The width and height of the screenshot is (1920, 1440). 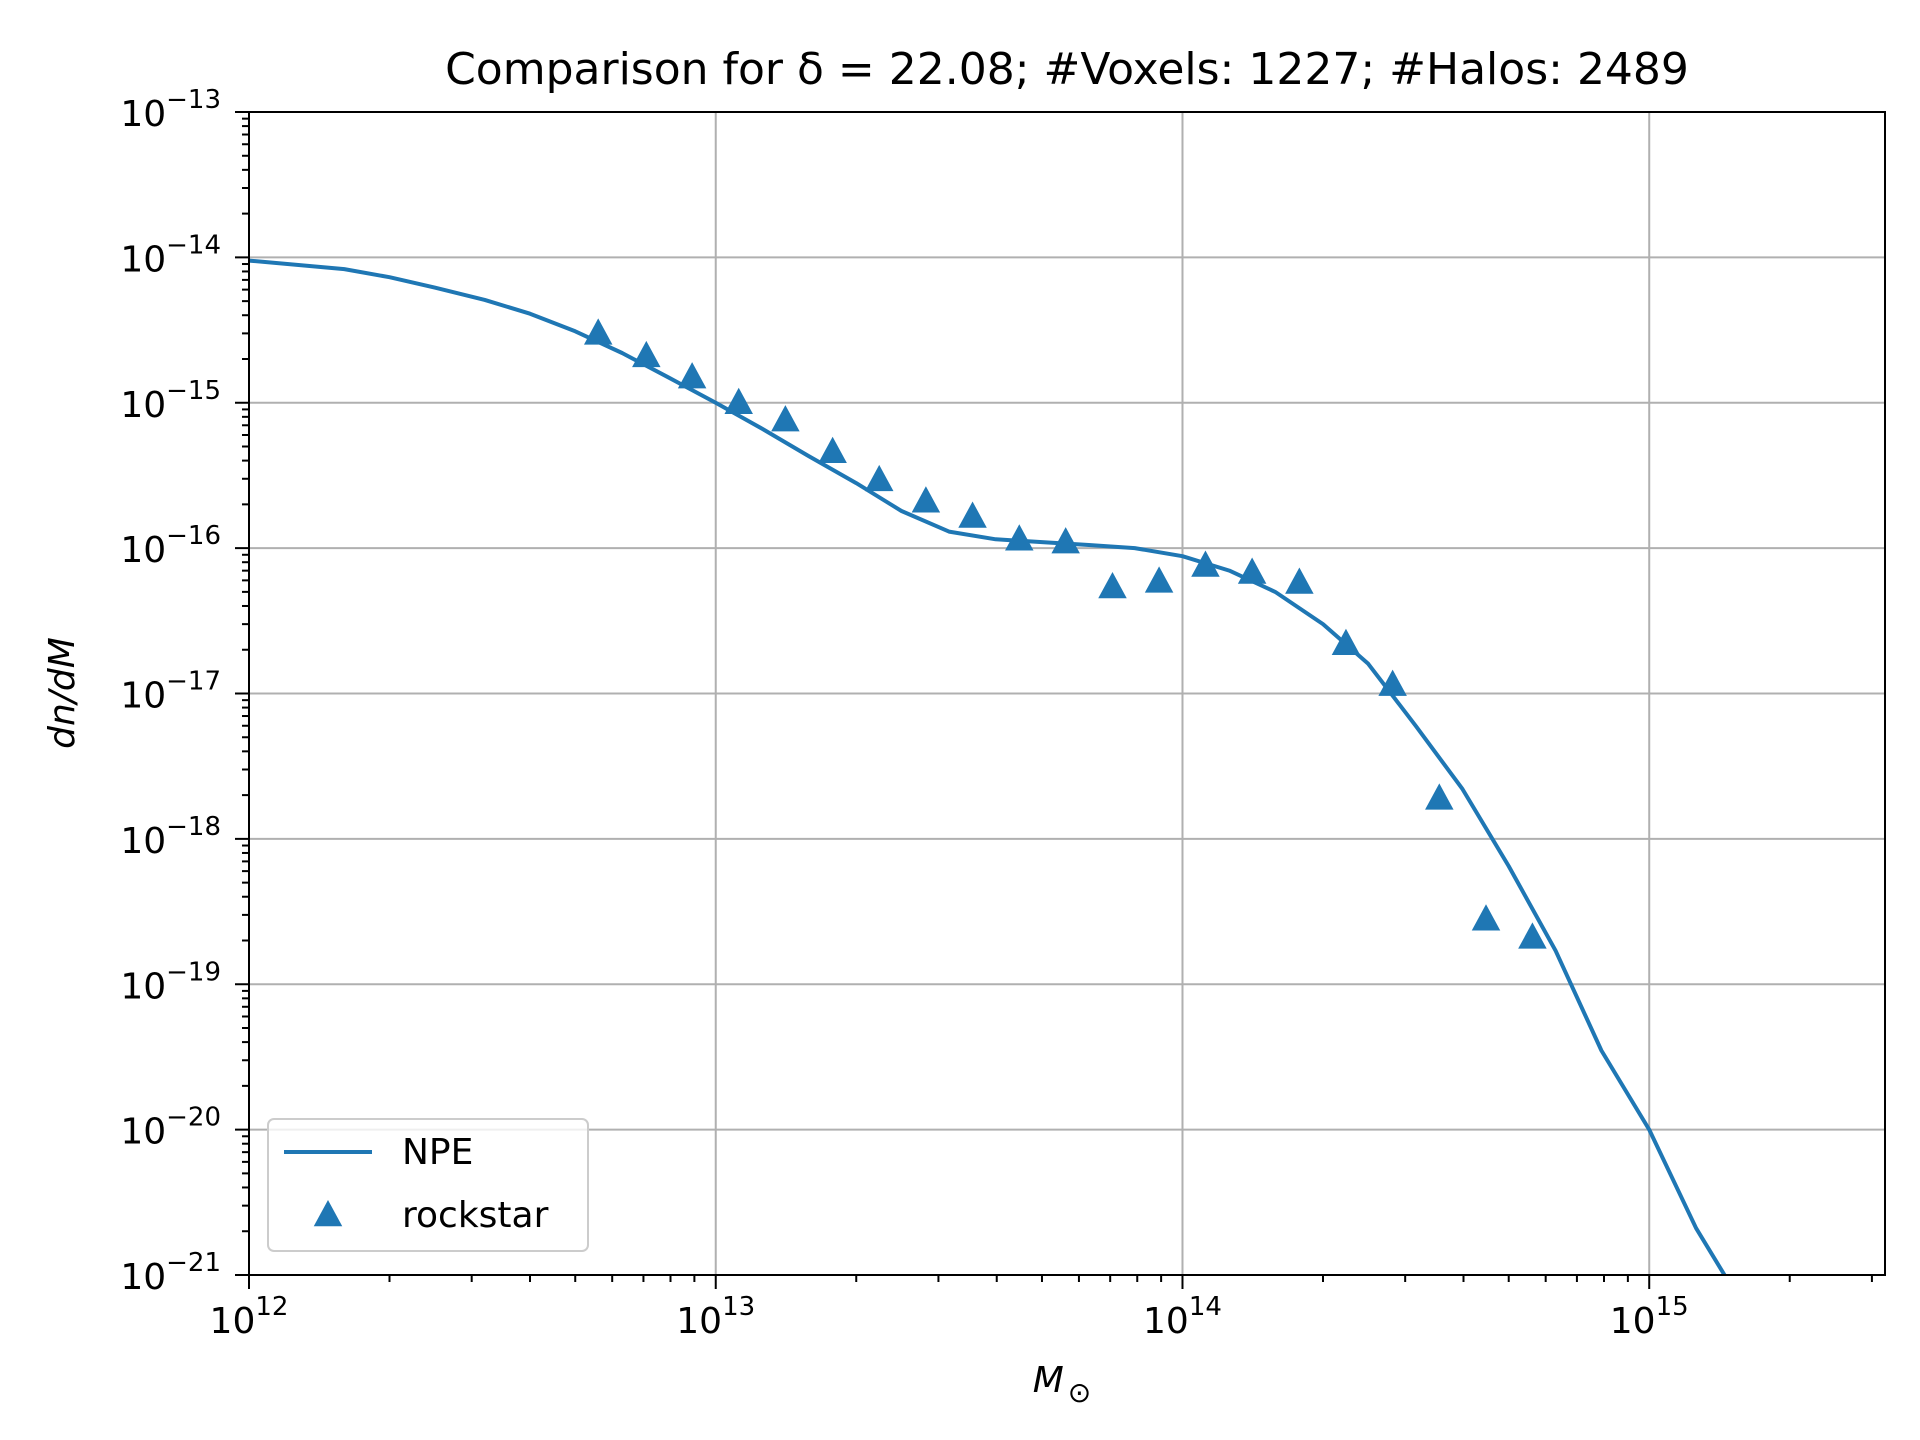 What do you see at coordinates (62, 693) in the screenshot?
I see `y-axis-label: dn/dM` at bounding box center [62, 693].